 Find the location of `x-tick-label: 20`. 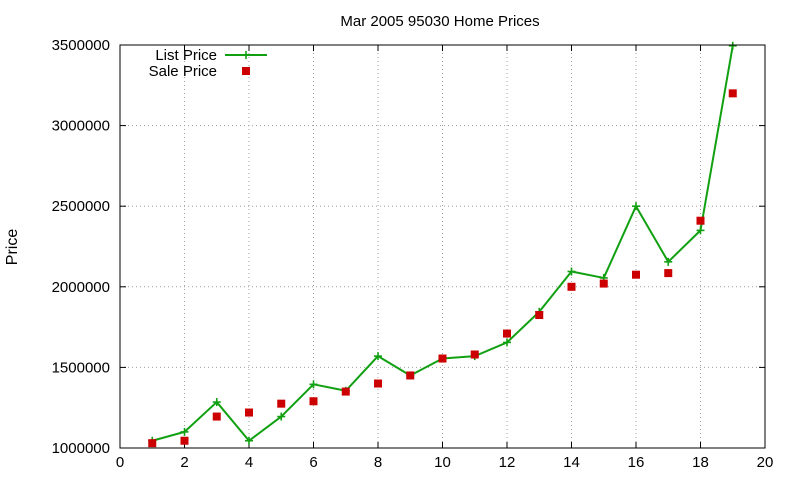

x-tick-label: 20 is located at coordinates (765, 462).